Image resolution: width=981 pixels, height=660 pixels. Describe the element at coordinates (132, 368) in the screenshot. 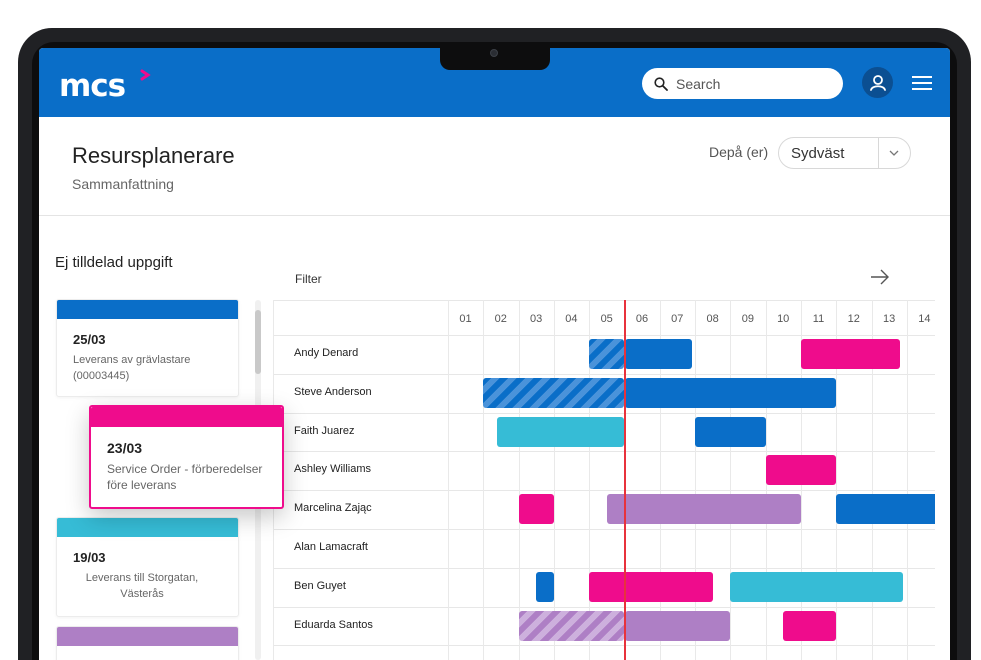

I see `task-description: Leverans av grävlastare (00003445)` at that location.